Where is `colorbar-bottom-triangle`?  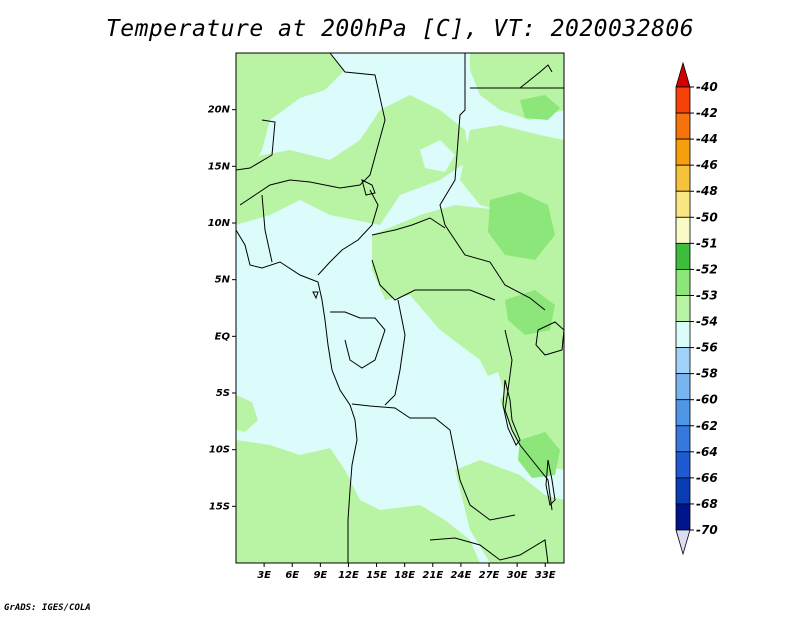
colorbar-bottom-triangle is located at coordinates (683, 542).